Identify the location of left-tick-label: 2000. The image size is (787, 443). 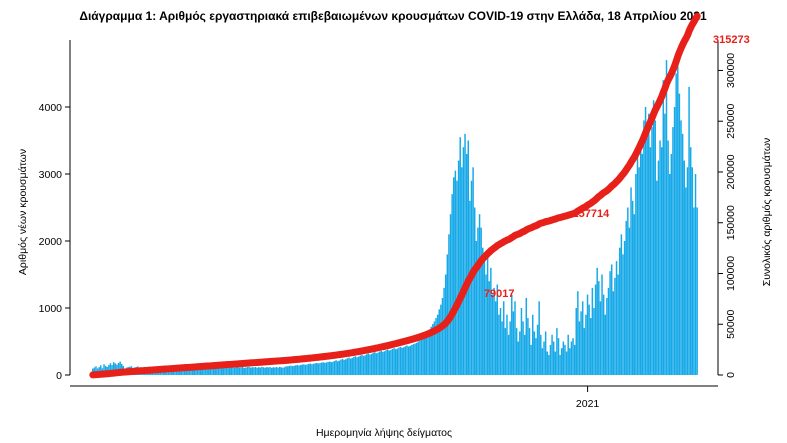
(51, 242).